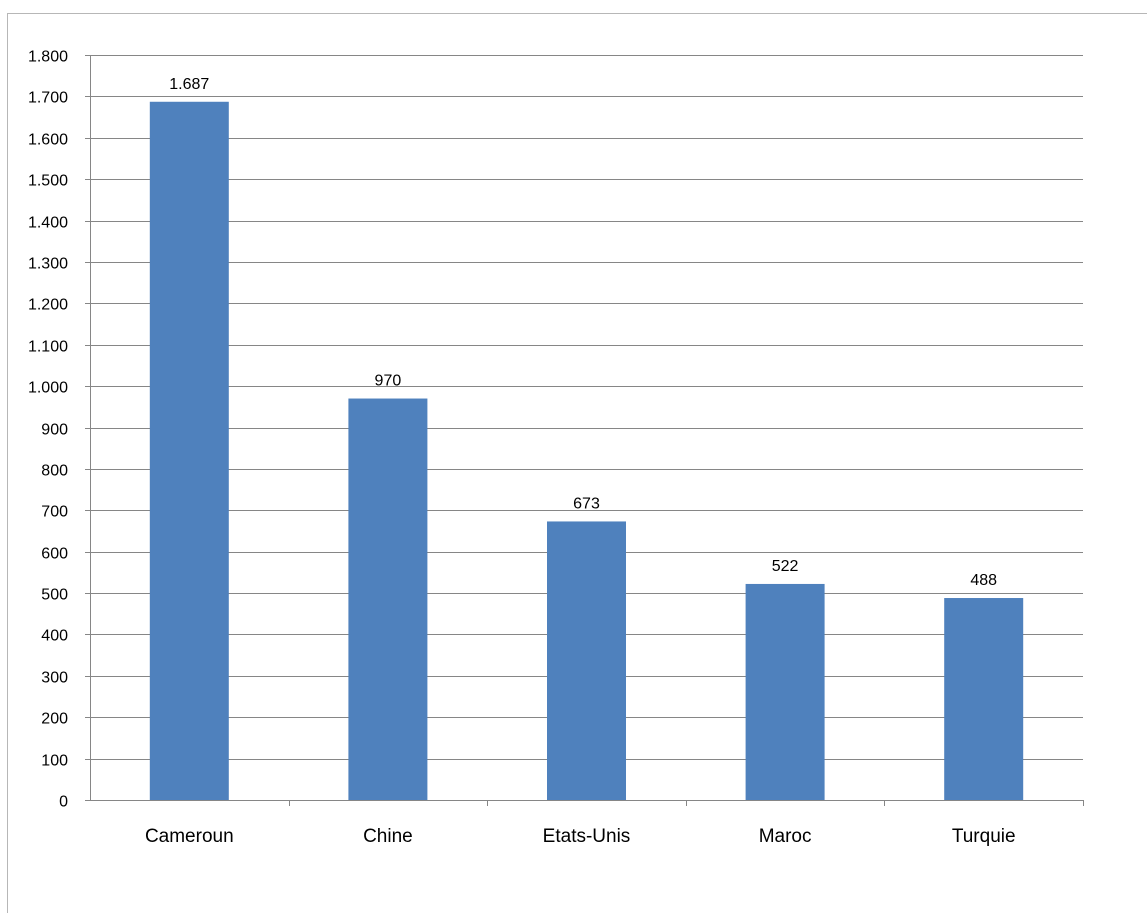 The image size is (1147, 913). Describe the element at coordinates (54, 636) in the screenshot. I see `y-tick-label: 400` at that location.